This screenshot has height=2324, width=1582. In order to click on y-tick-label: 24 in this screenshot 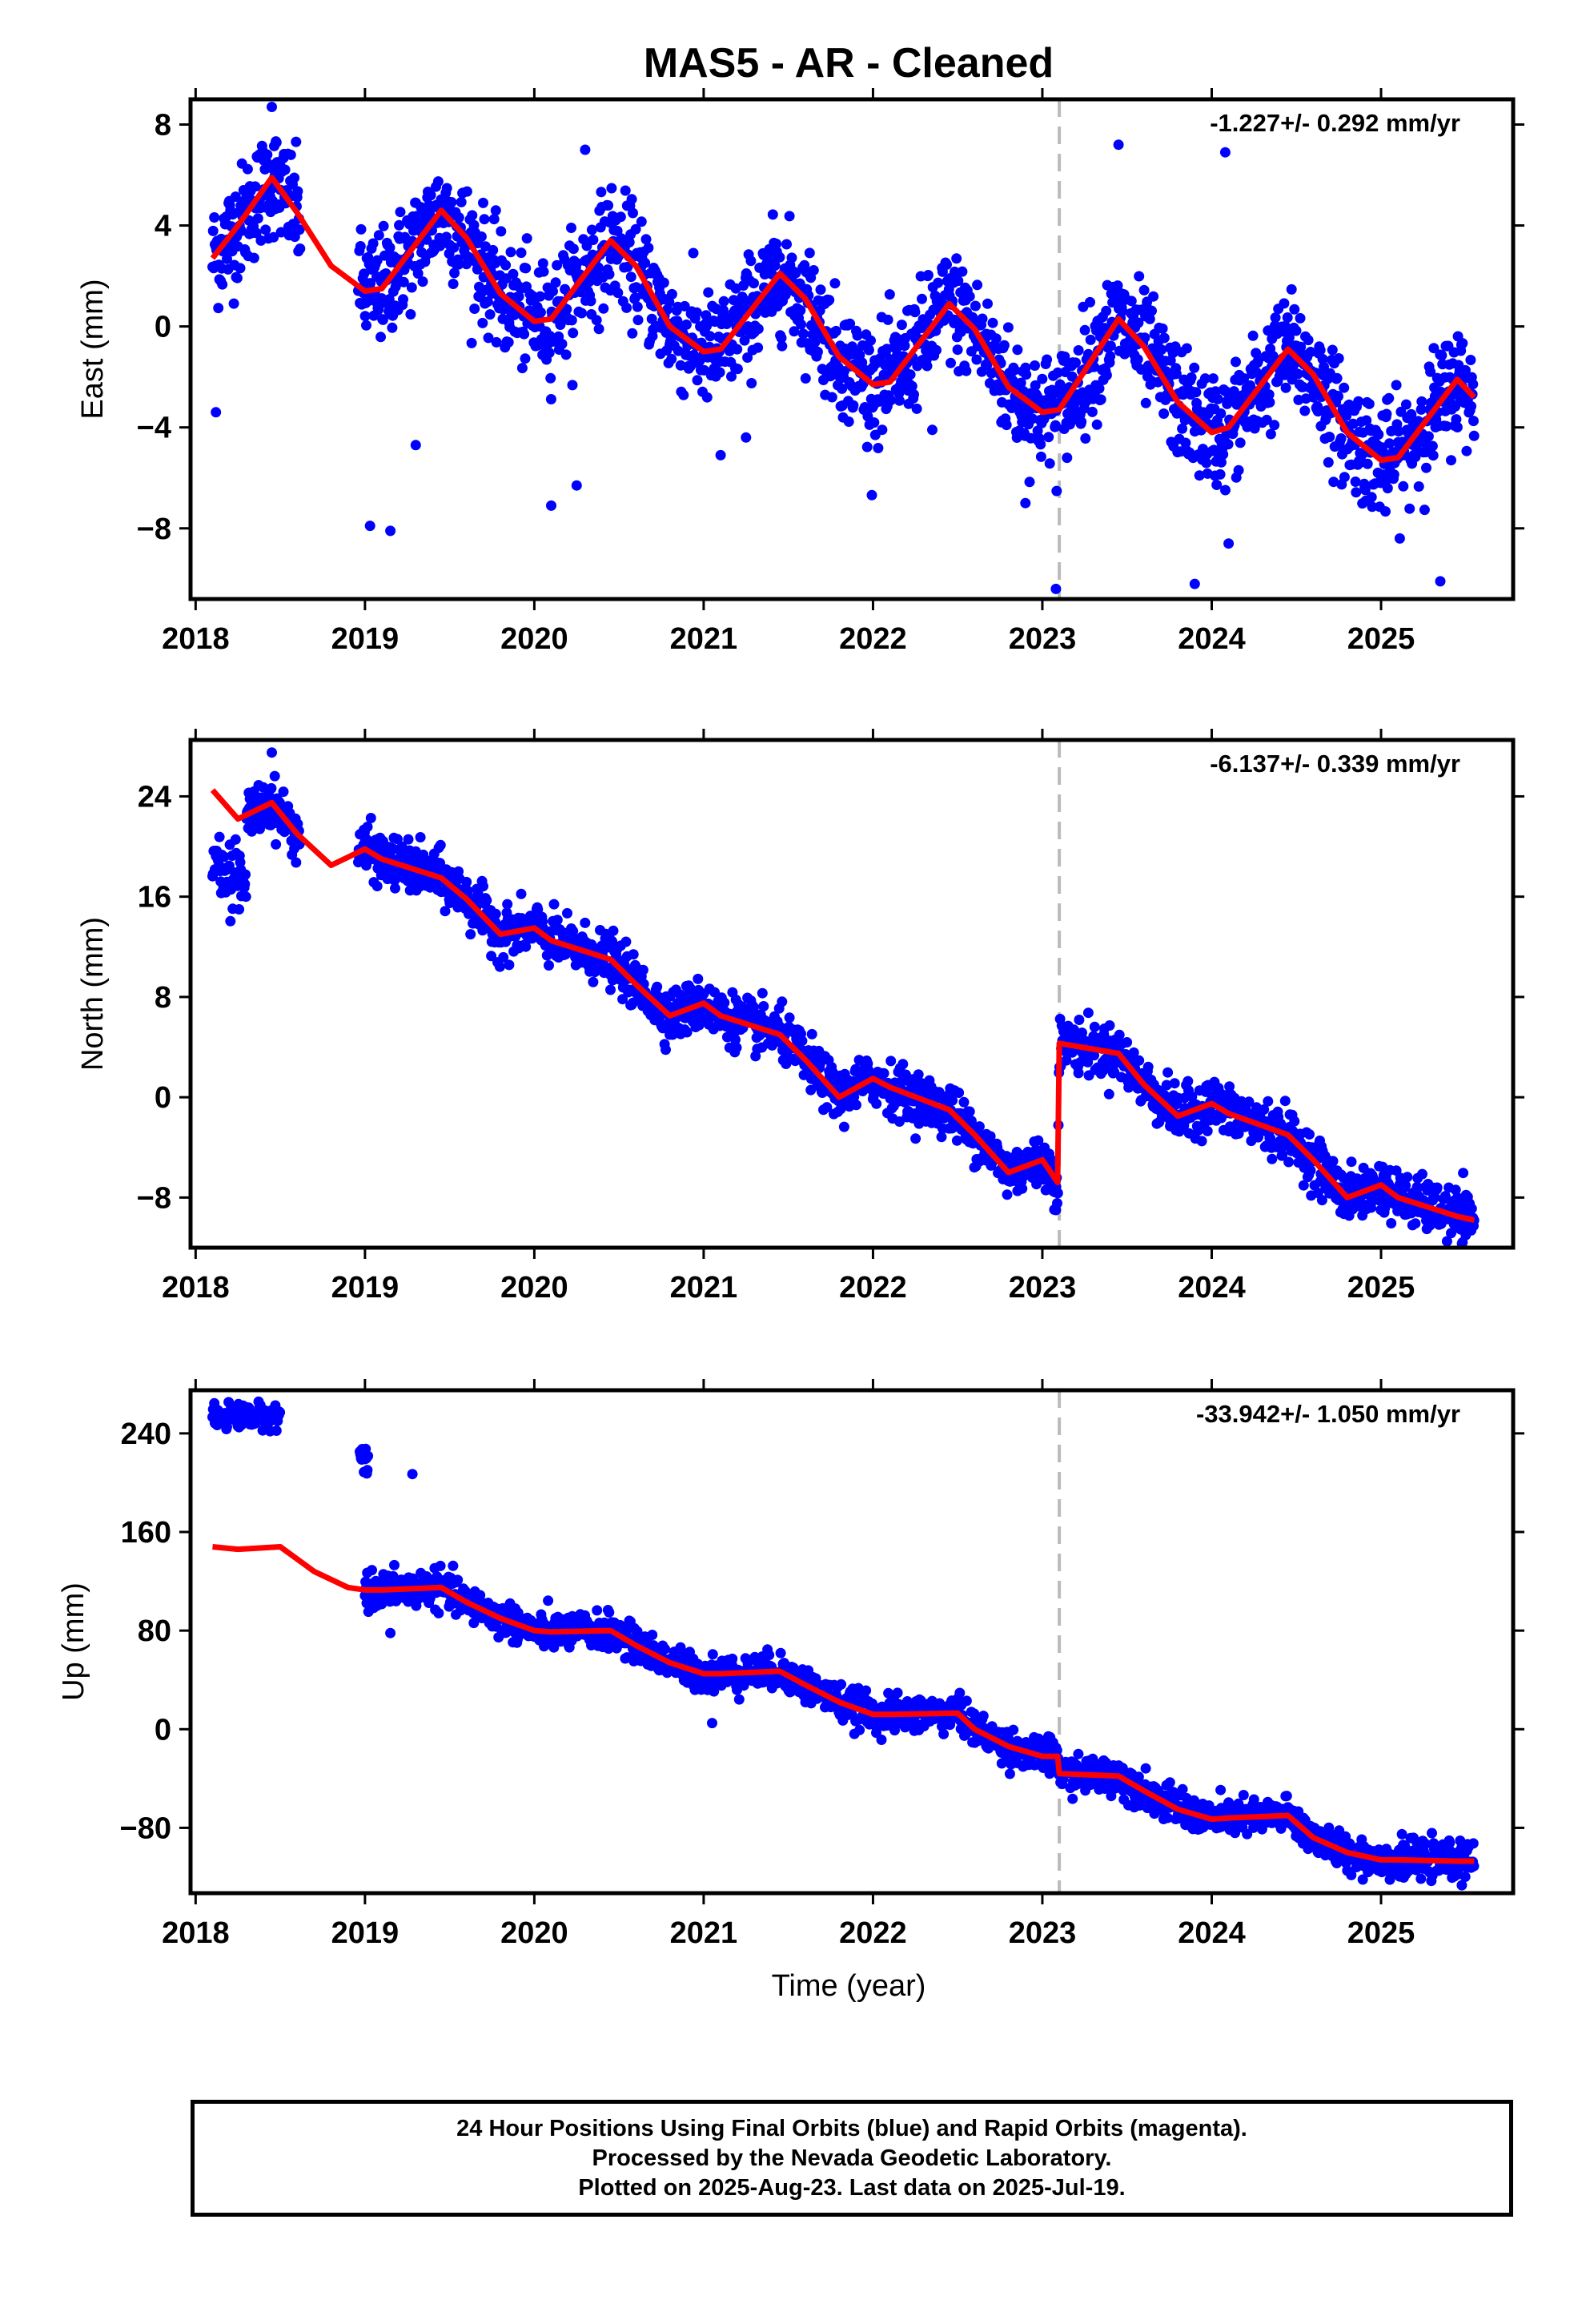, I will do `click(154, 797)`.